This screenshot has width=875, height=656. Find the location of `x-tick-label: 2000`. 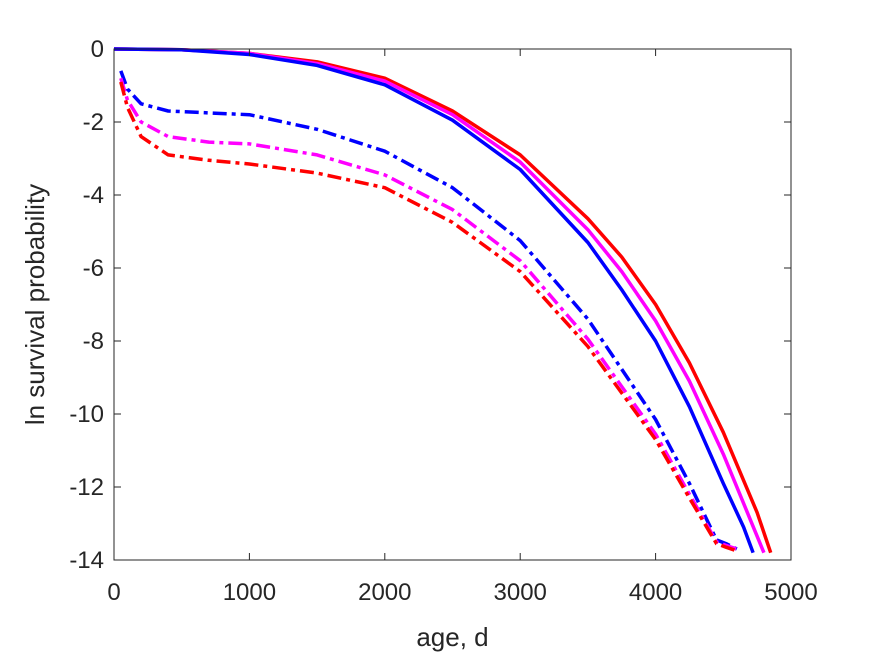

x-tick-label: 2000 is located at coordinates (384, 592).